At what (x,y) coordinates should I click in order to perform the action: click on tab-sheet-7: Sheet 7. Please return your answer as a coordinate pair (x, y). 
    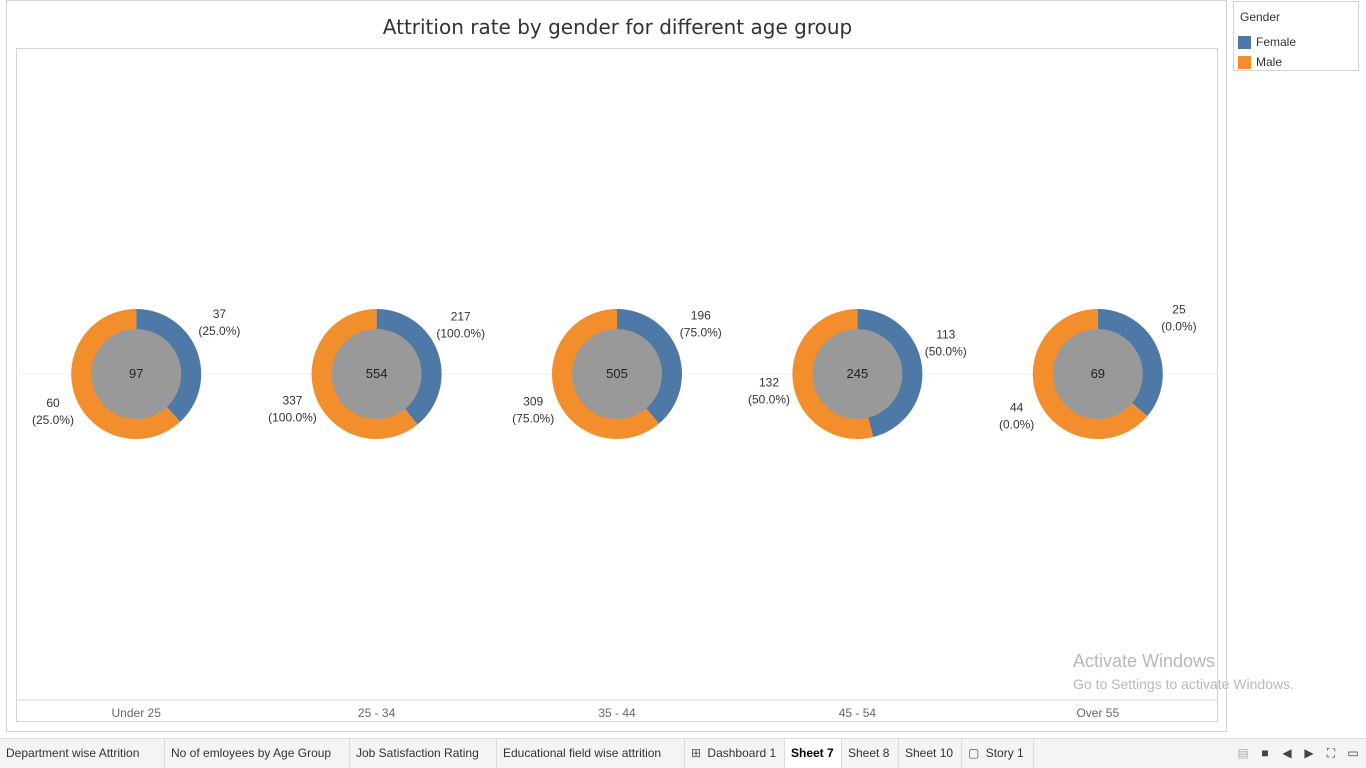
    Looking at the image, I should click on (813, 753).